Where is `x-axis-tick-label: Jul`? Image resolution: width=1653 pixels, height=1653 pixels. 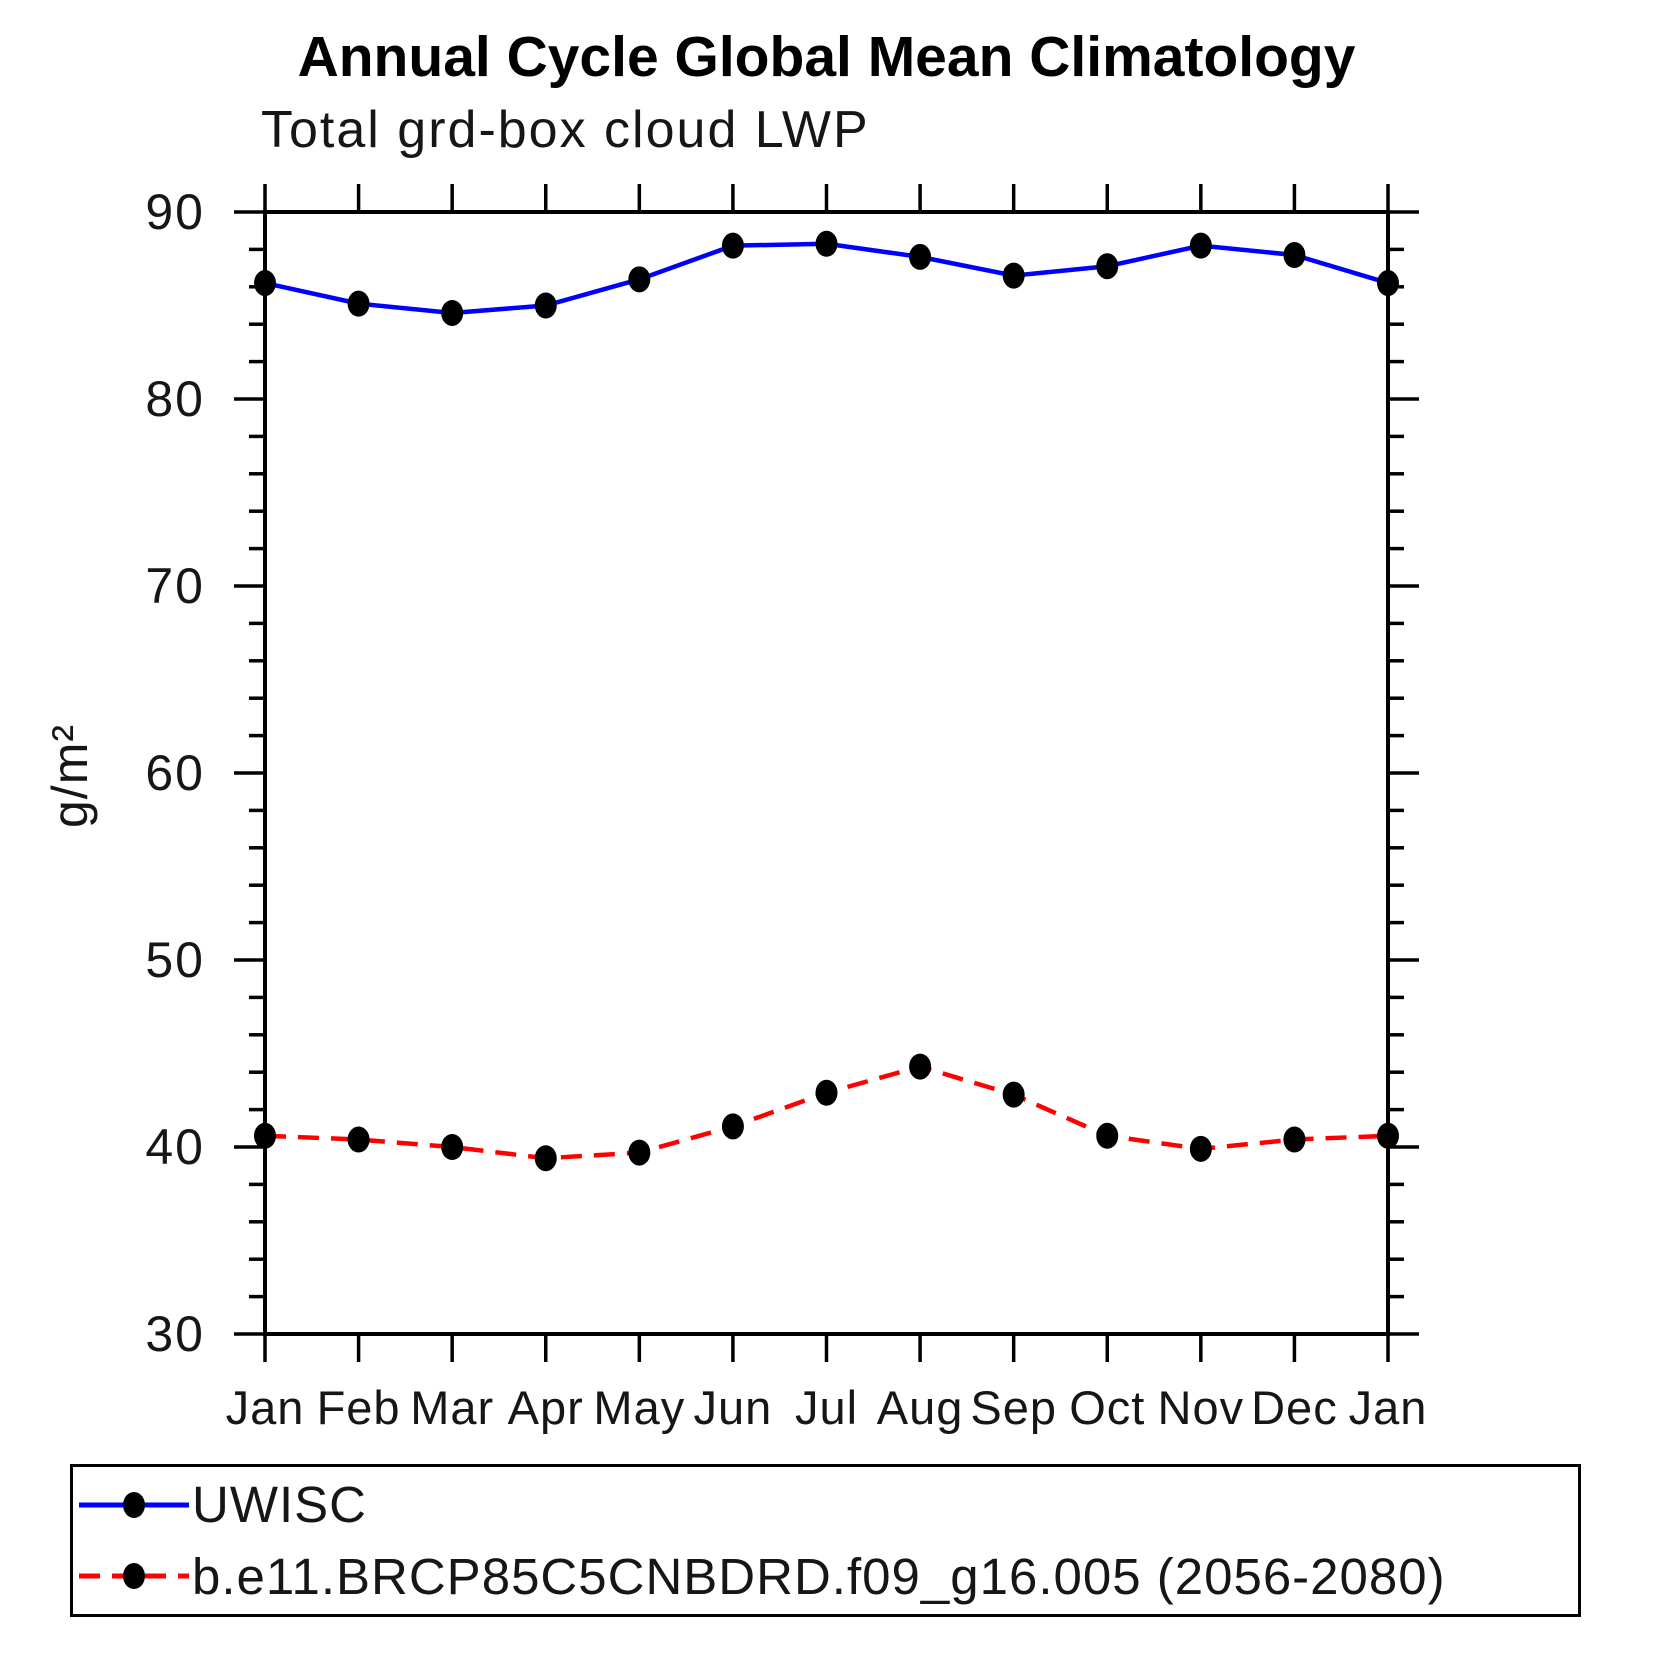 x-axis-tick-label: Jul is located at coordinates (826, 1407).